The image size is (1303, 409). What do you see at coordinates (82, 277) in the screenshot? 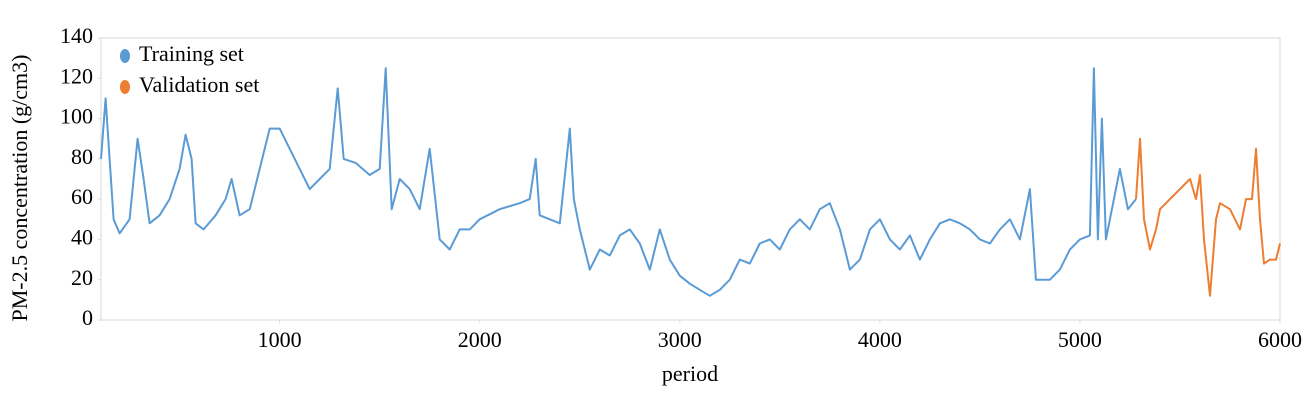
I see `y-tick-label: 20` at bounding box center [82, 277].